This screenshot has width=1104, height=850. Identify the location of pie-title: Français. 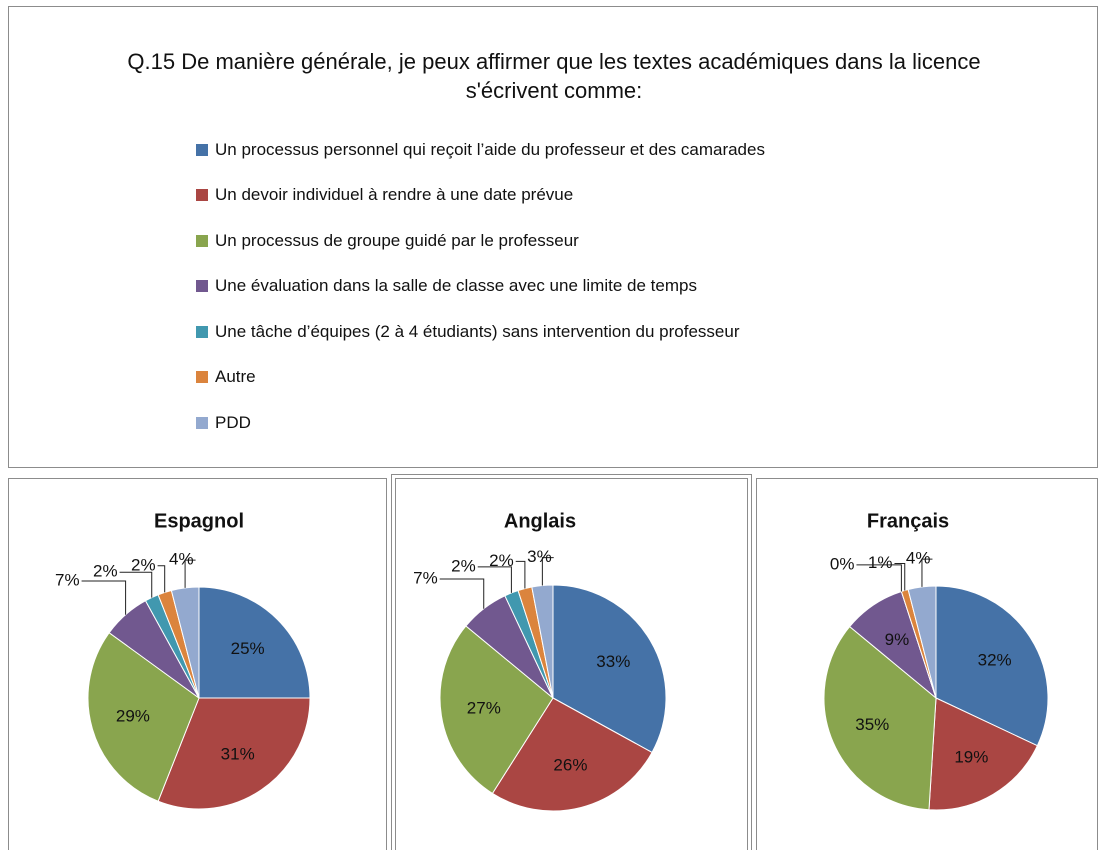
(908, 521).